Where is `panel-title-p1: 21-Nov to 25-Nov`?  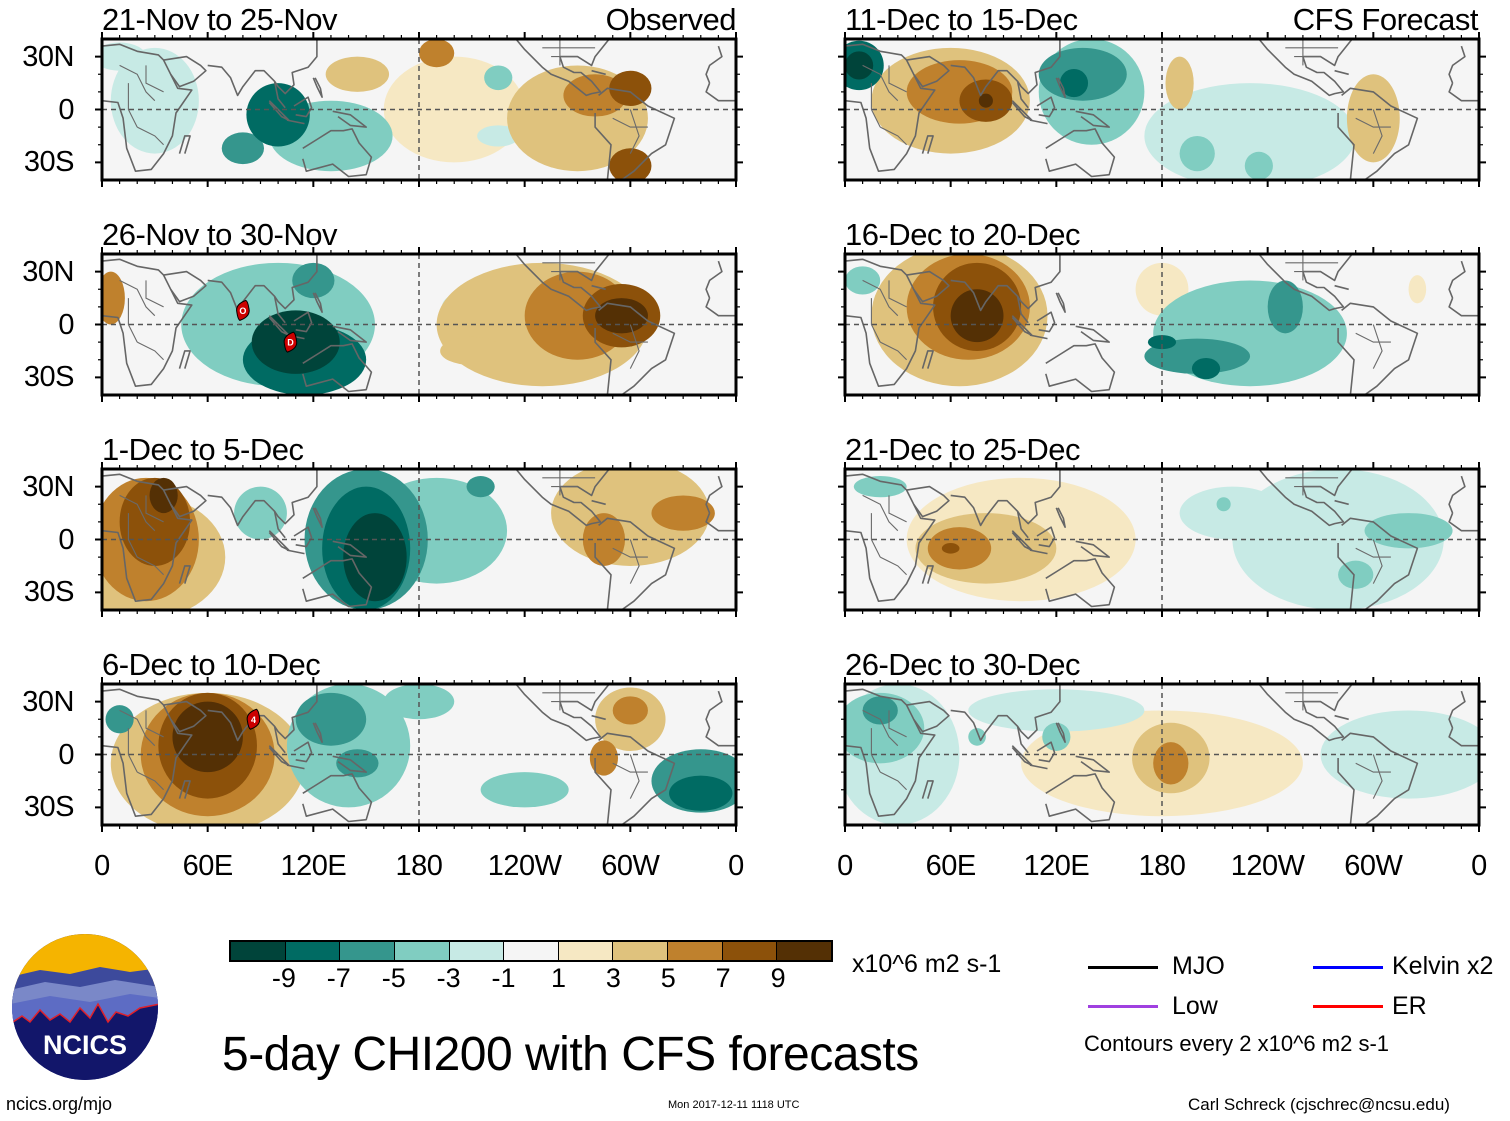 panel-title-p1: 21-Nov to 25-Nov is located at coordinates (219, 19).